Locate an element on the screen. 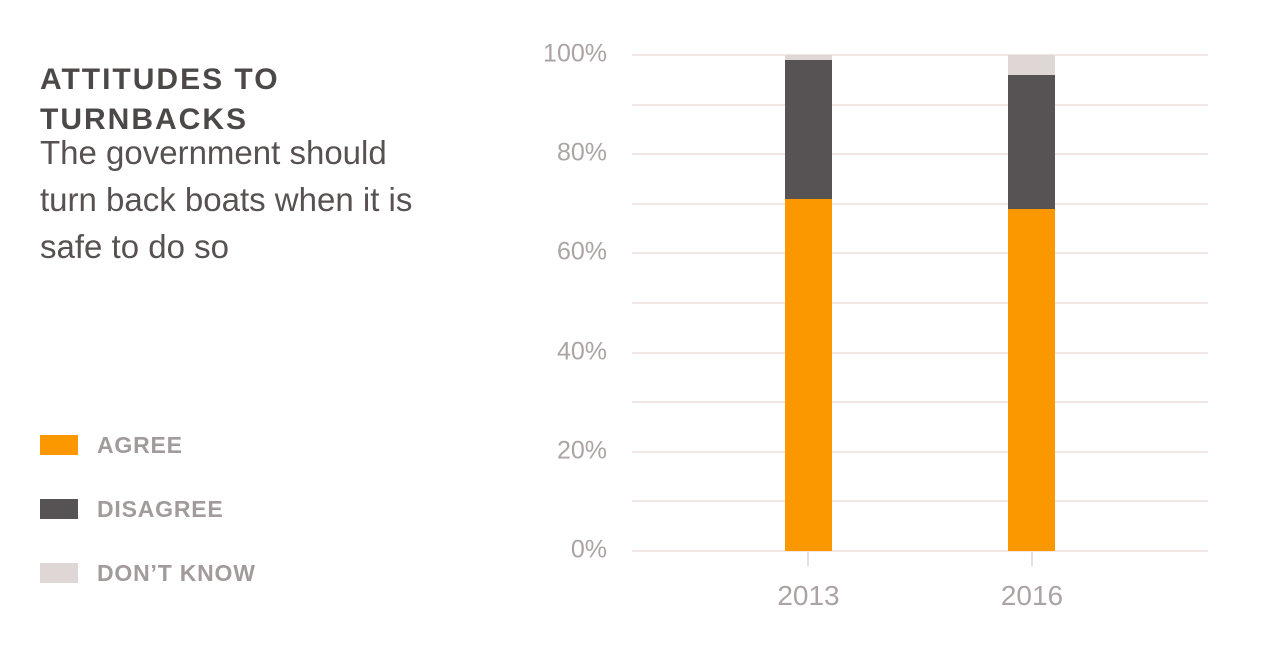 The width and height of the screenshot is (1280, 648). page-title-line-2: TURNBACKS is located at coordinates (144, 120).